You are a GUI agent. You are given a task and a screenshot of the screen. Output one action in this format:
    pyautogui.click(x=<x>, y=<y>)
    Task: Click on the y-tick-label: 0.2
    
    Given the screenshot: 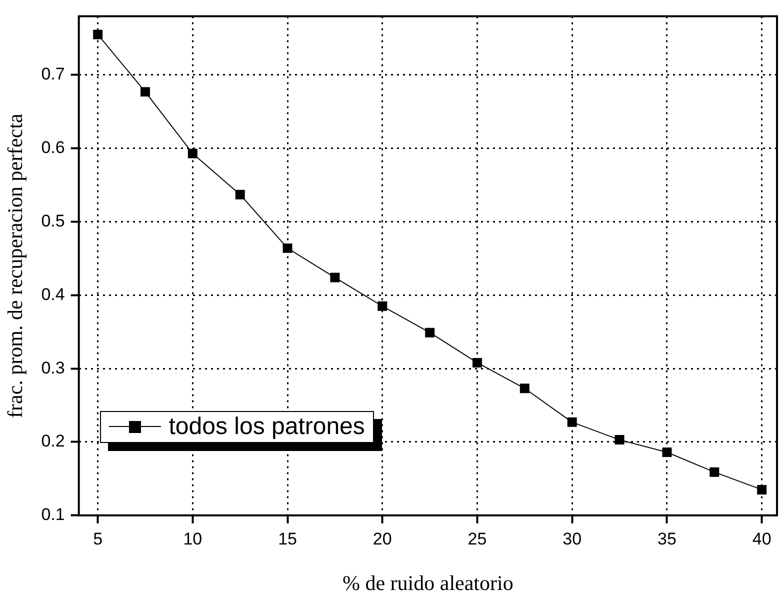 What is the action you would take?
    pyautogui.click(x=53, y=441)
    